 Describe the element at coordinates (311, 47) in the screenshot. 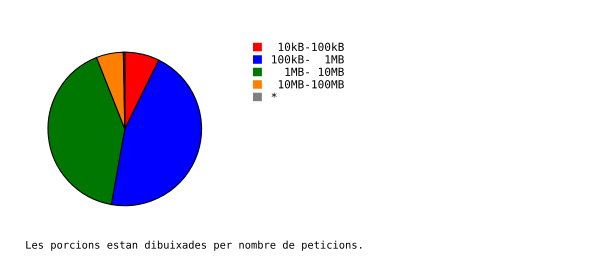

I see `legend-label: 10kB-100kB` at that location.